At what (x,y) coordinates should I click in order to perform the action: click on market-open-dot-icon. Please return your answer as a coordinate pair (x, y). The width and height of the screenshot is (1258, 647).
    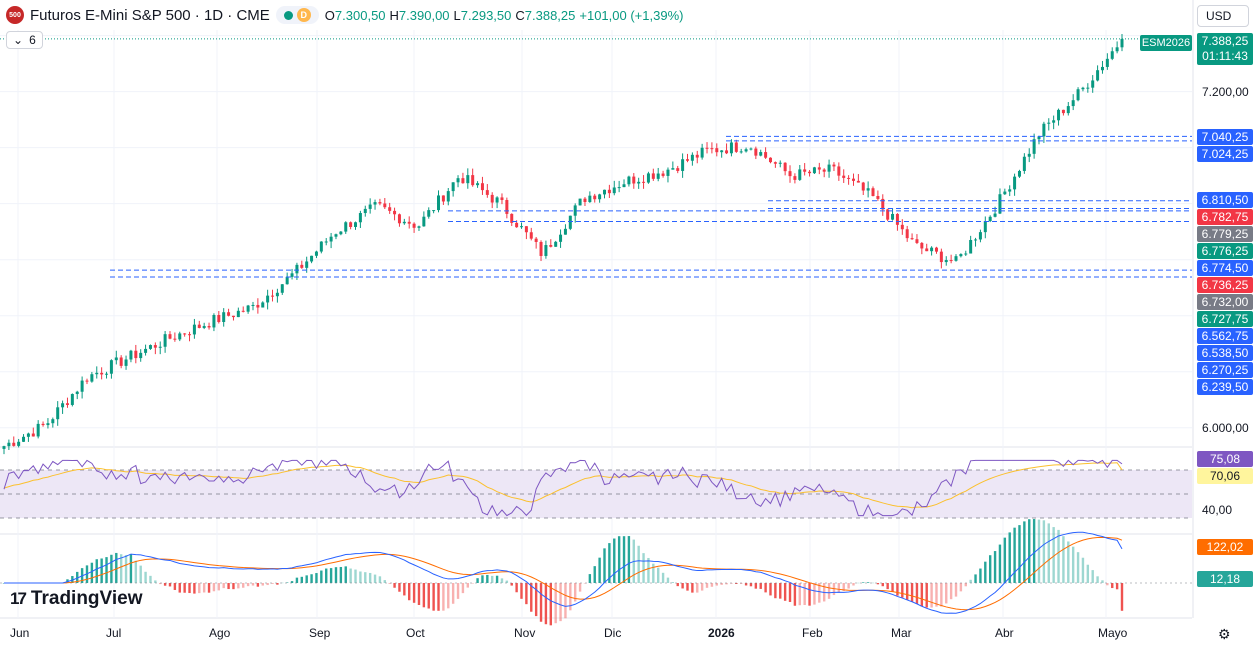
    Looking at the image, I should click on (288, 15).